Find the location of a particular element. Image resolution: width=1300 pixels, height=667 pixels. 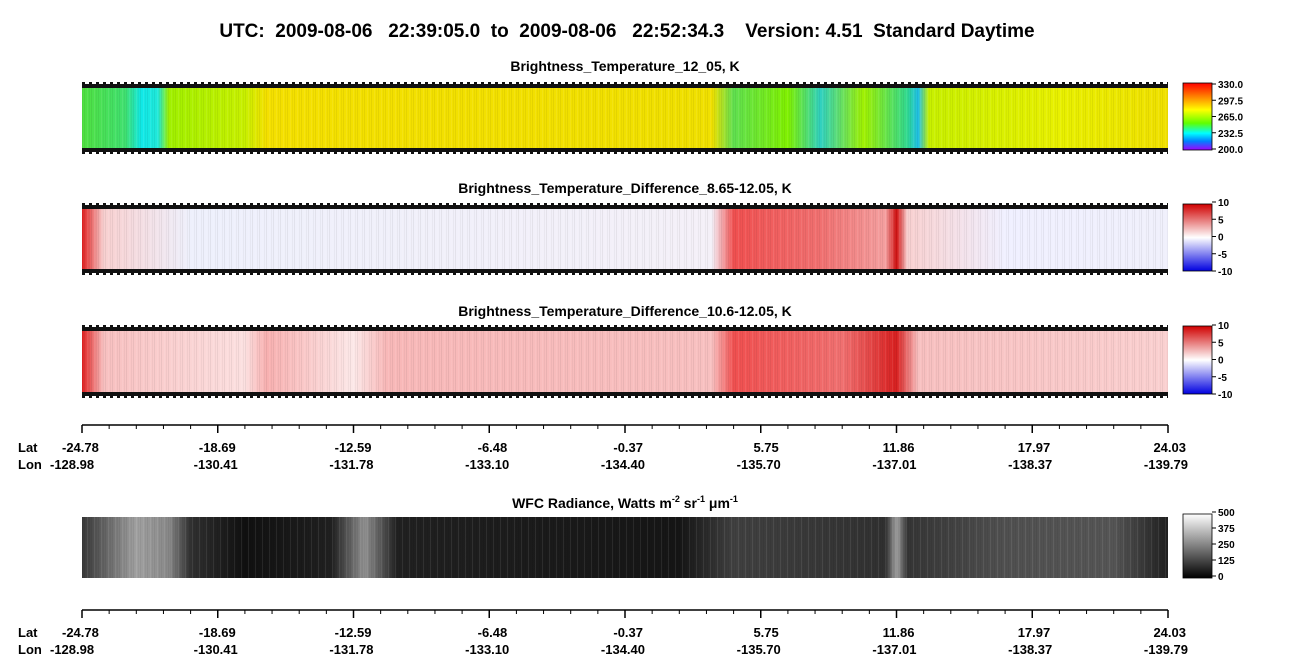

colorbar-tick-label: 200.0 is located at coordinates (1230, 150).